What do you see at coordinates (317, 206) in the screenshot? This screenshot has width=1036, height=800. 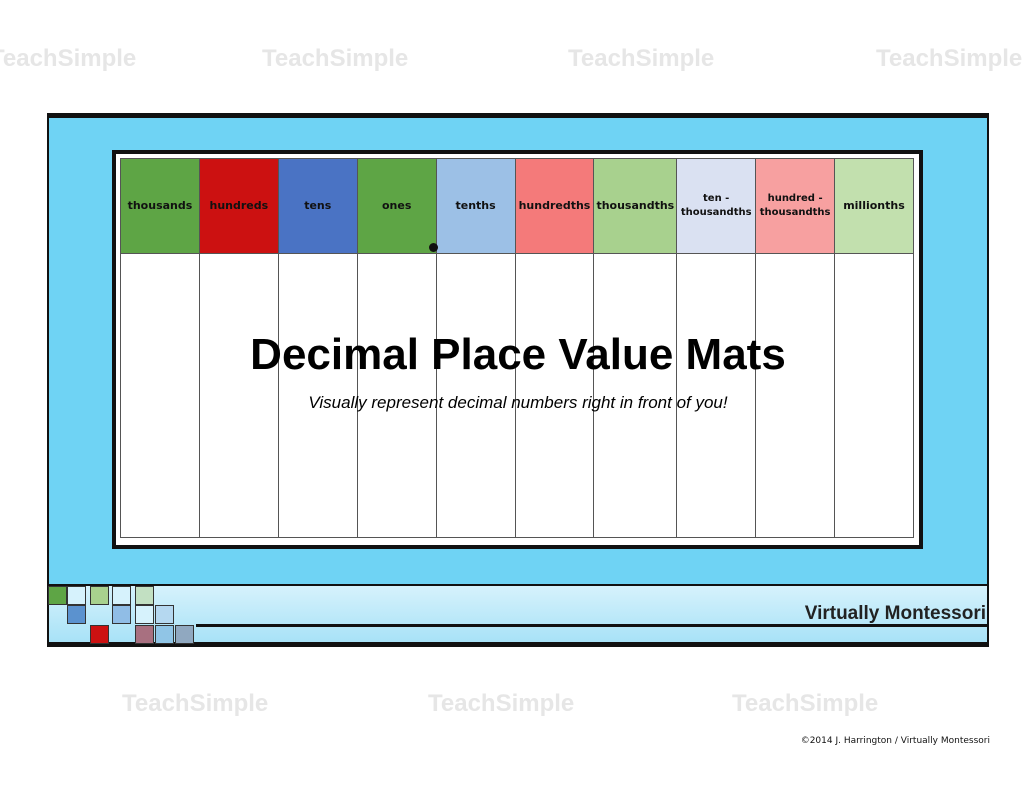 I see `column-header: tens` at bounding box center [317, 206].